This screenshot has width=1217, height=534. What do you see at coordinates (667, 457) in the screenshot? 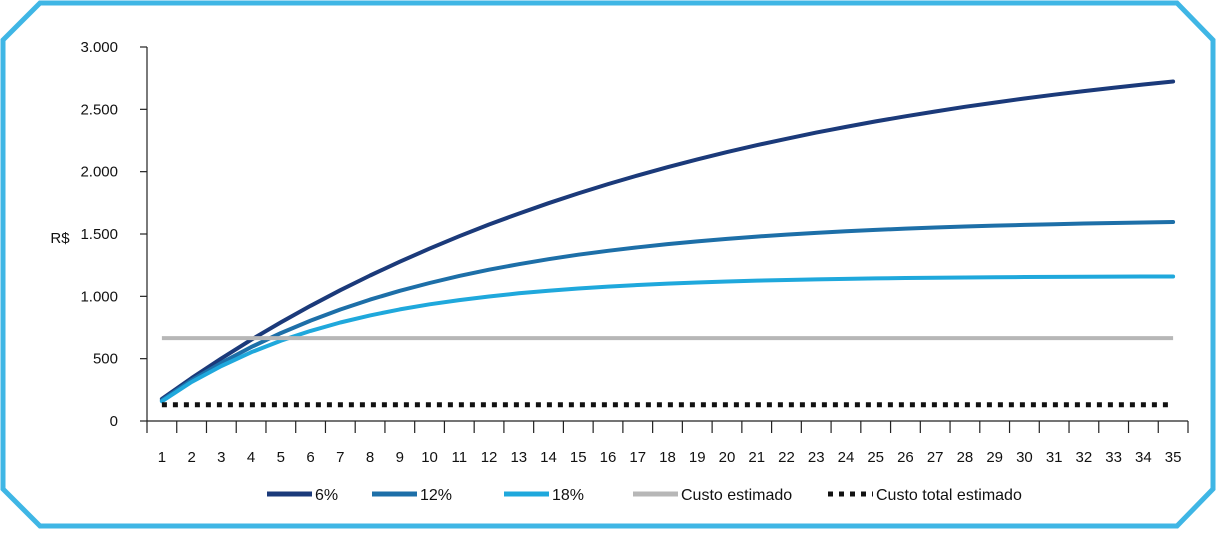
I see `x-tick-label: 18` at bounding box center [667, 457].